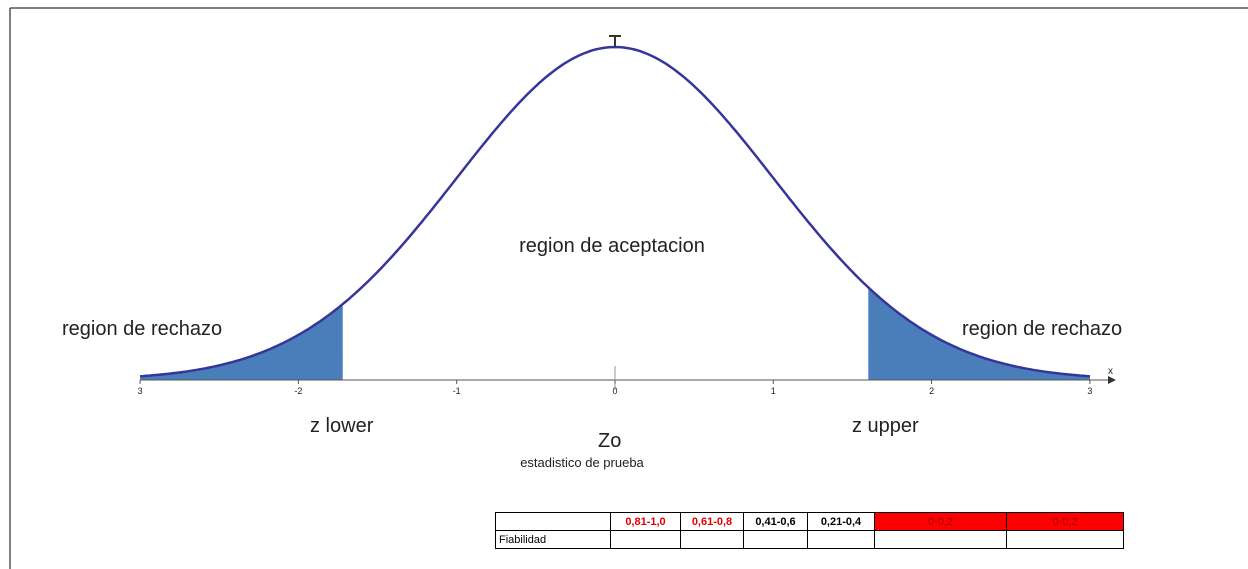 The height and width of the screenshot is (569, 1248). Describe the element at coordinates (931, 391) in the screenshot. I see `tick-label: 2` at that location.